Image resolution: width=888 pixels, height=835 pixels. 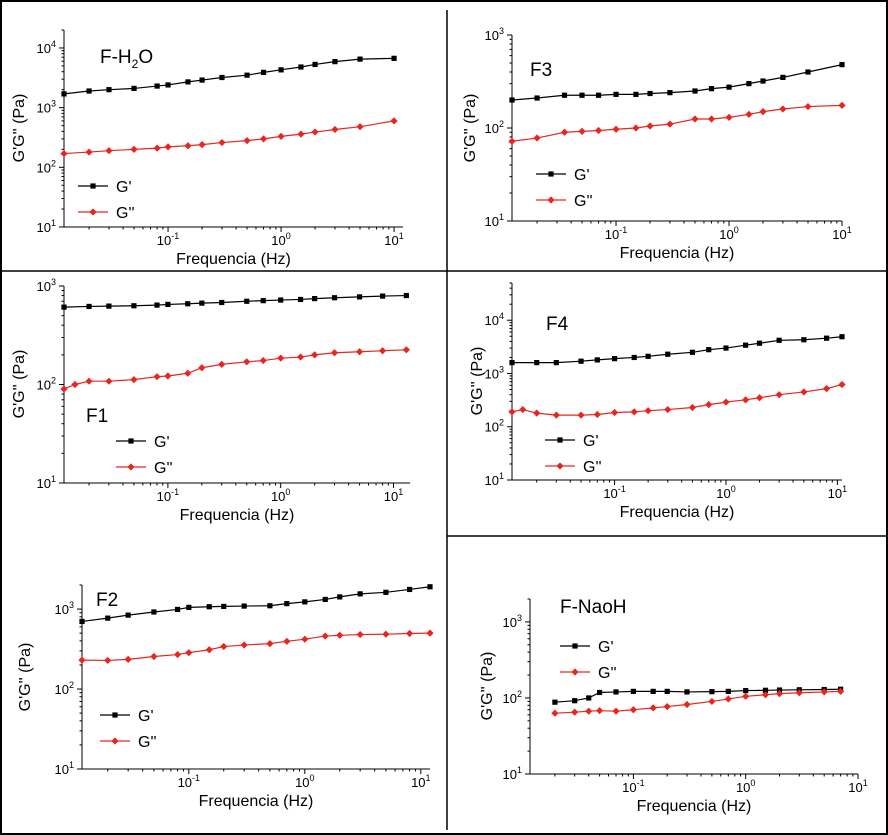 What do you see at coordinates (591, 441) in the screenshot?
I see `legend-label: G'` at bounding box center [591, 441].